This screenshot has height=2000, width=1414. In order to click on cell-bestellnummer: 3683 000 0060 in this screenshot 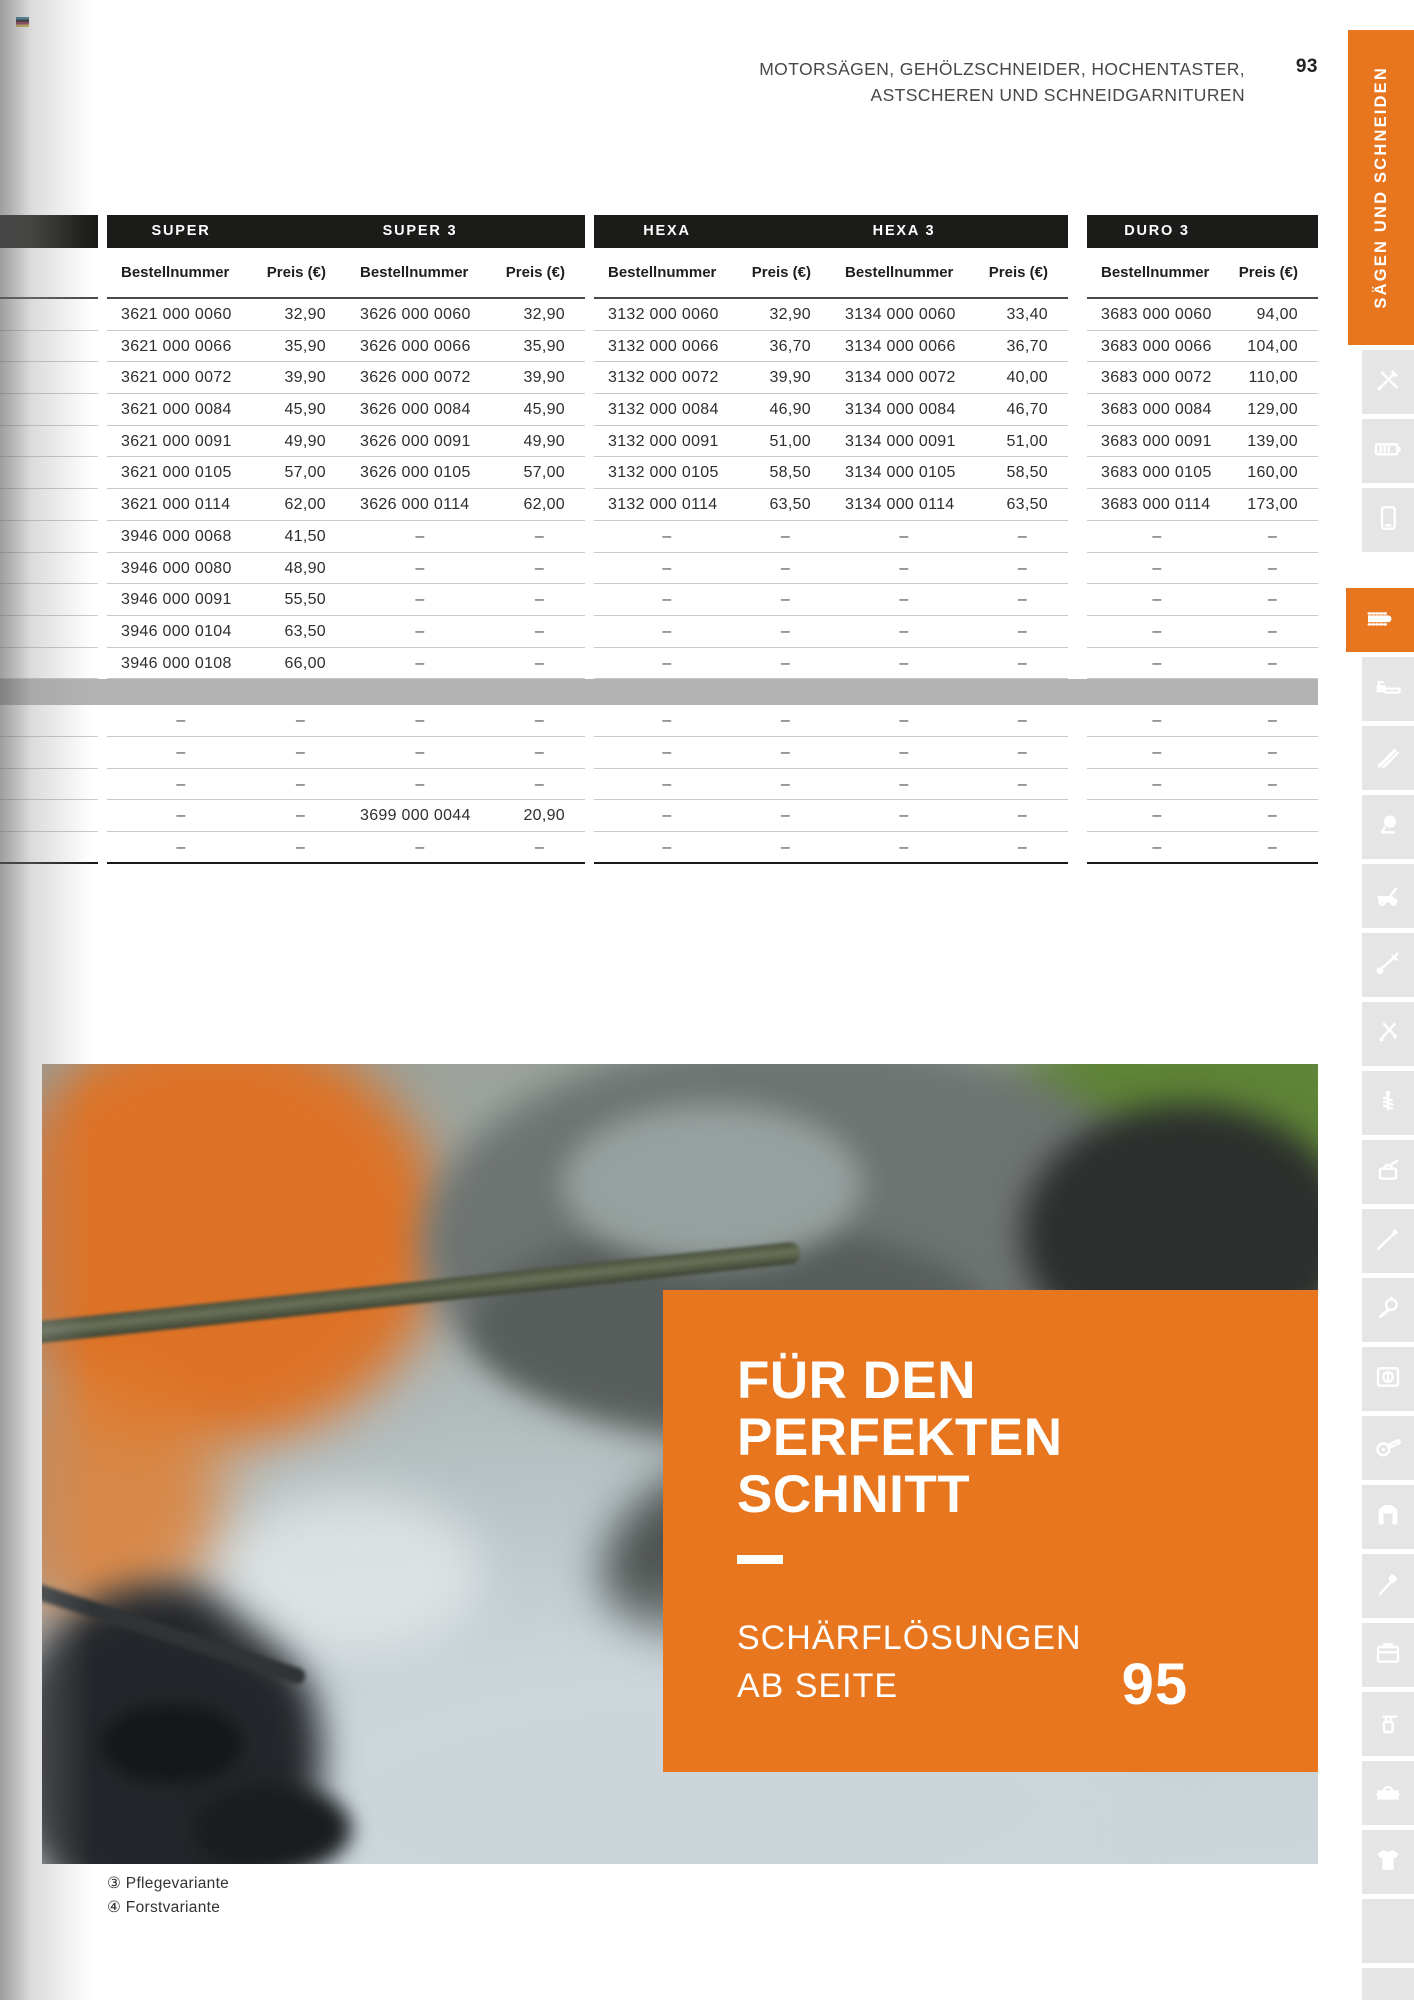, I will do `click(1156, 314)`.